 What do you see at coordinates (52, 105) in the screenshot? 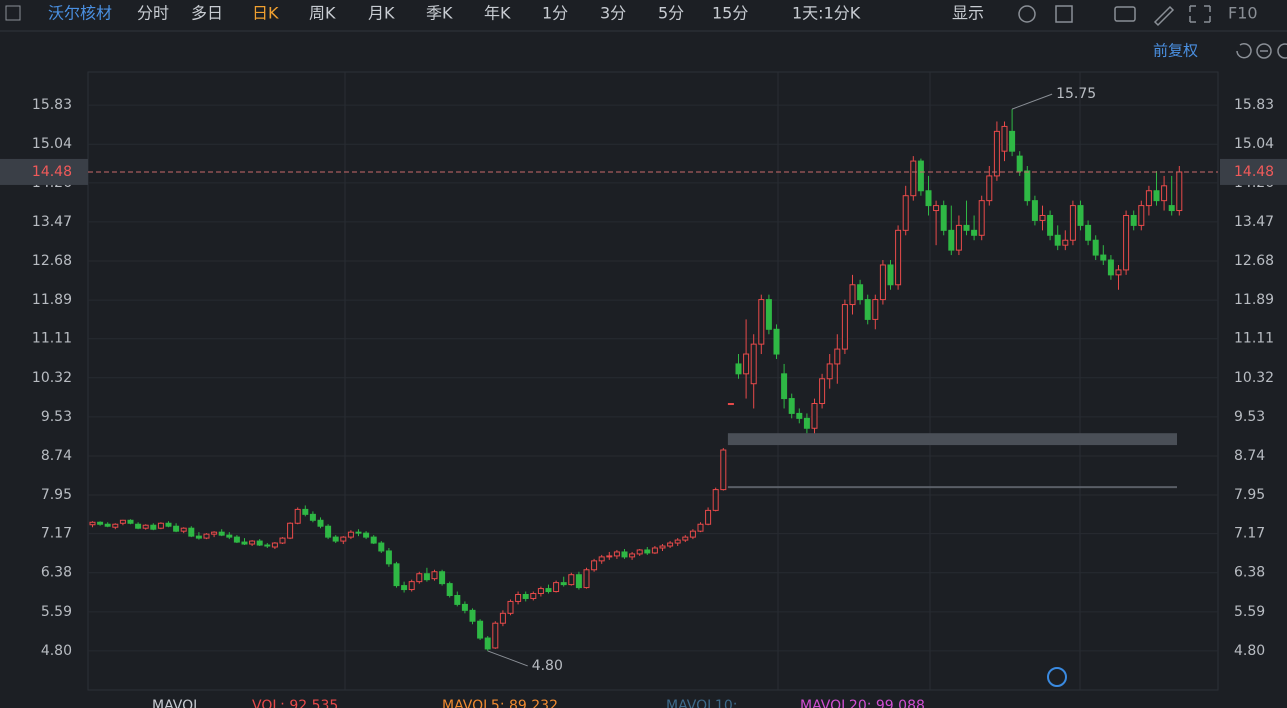
I see `y-tick-label: 15.83` at bounding box center [52, 105].